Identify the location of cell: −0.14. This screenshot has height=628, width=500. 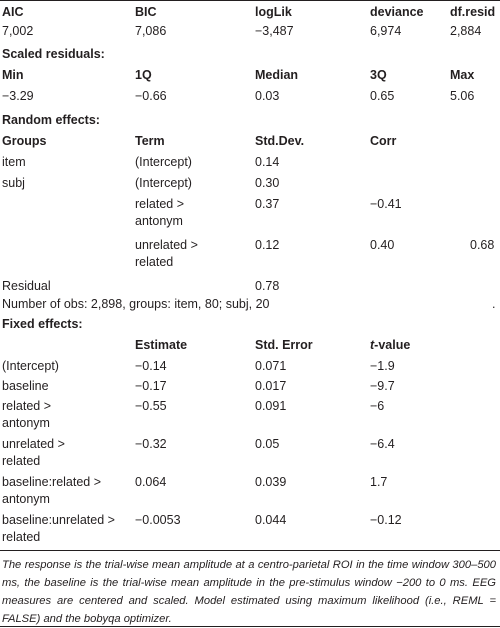
(151, 366).